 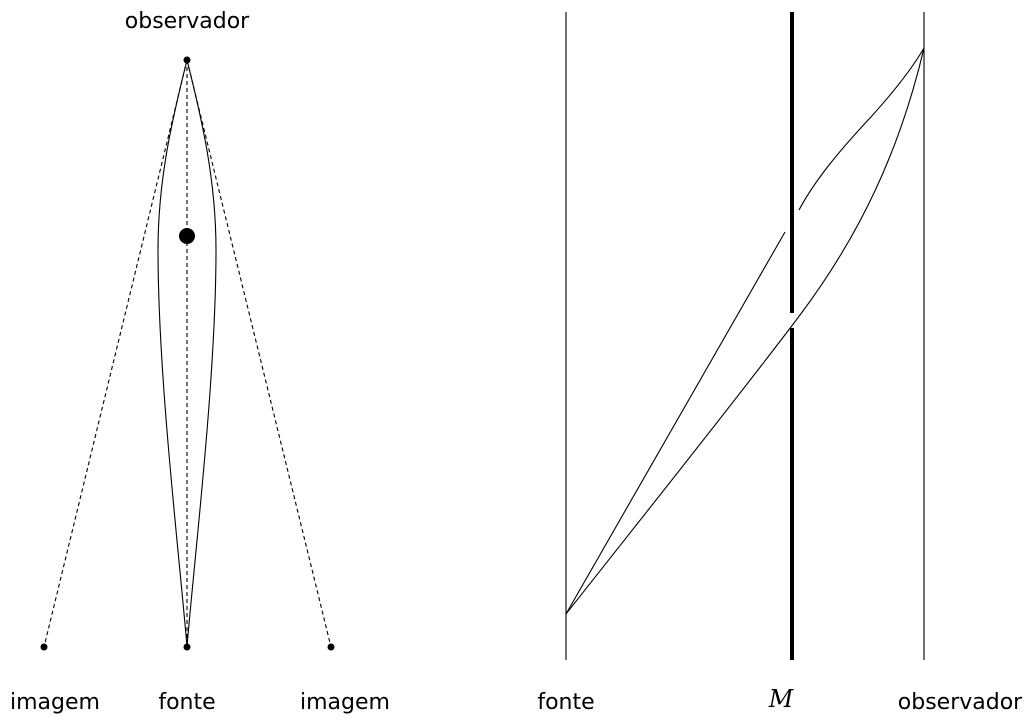 What do you see at coordinates (781, 699) in the screenshot?
I see `mass-label: M` at bounding box center [781, 699].